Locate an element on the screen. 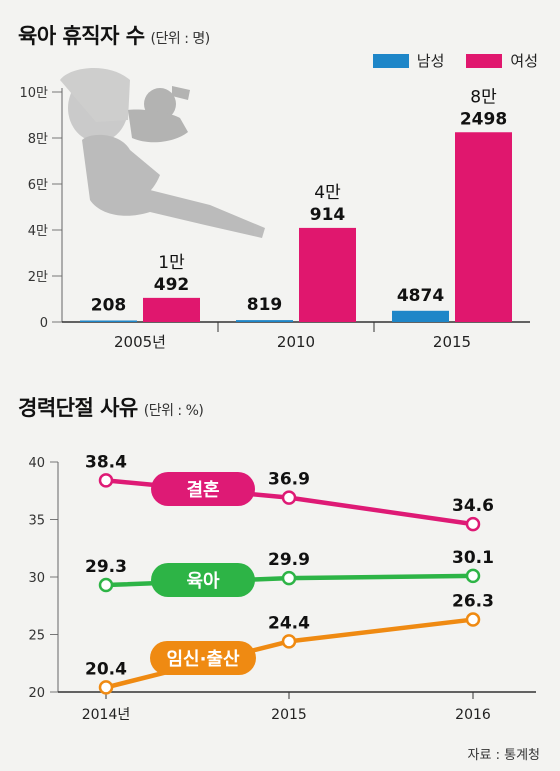 The height and width of the screenshot is (771, 560). bar-value-label: 4874 is located at coordinates (420, 296).